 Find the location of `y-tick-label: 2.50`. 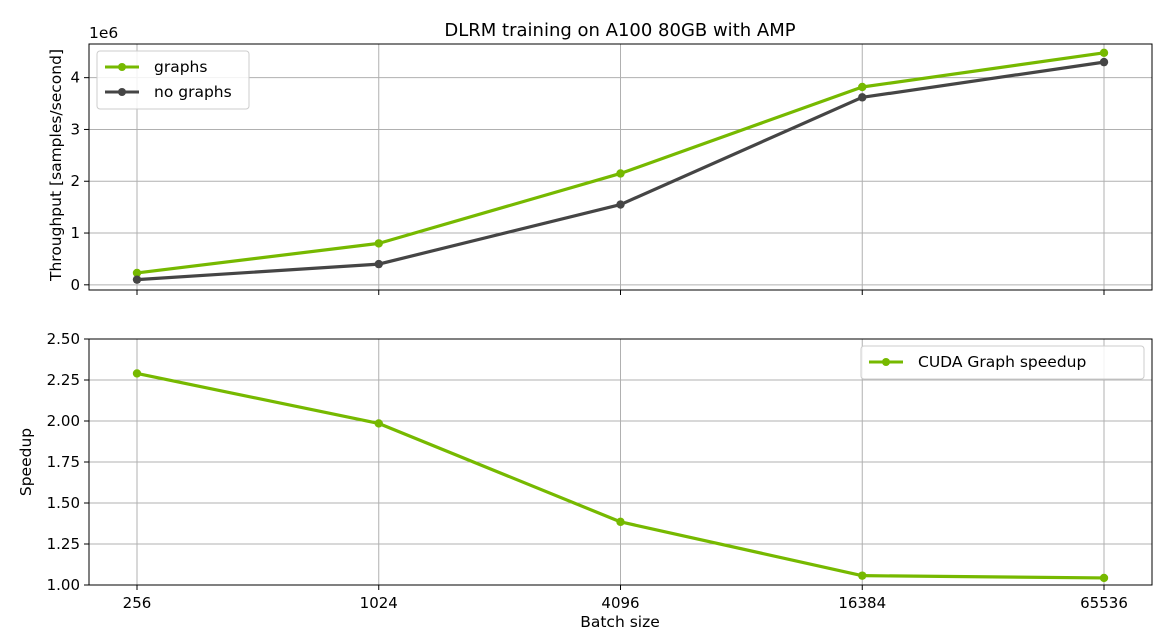

y-tick-label: 2.50 is located at coordinates (63, 339).